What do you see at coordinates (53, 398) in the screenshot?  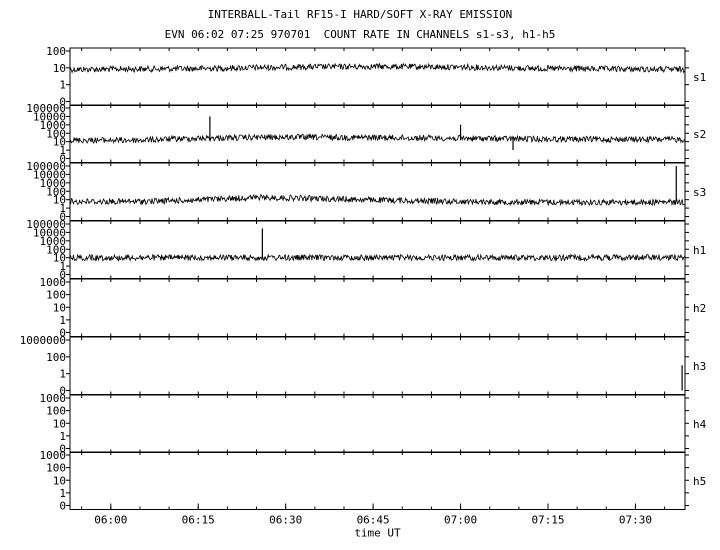 I see `y-tick-label-h4: 1000` at bounding box center [53, 398].